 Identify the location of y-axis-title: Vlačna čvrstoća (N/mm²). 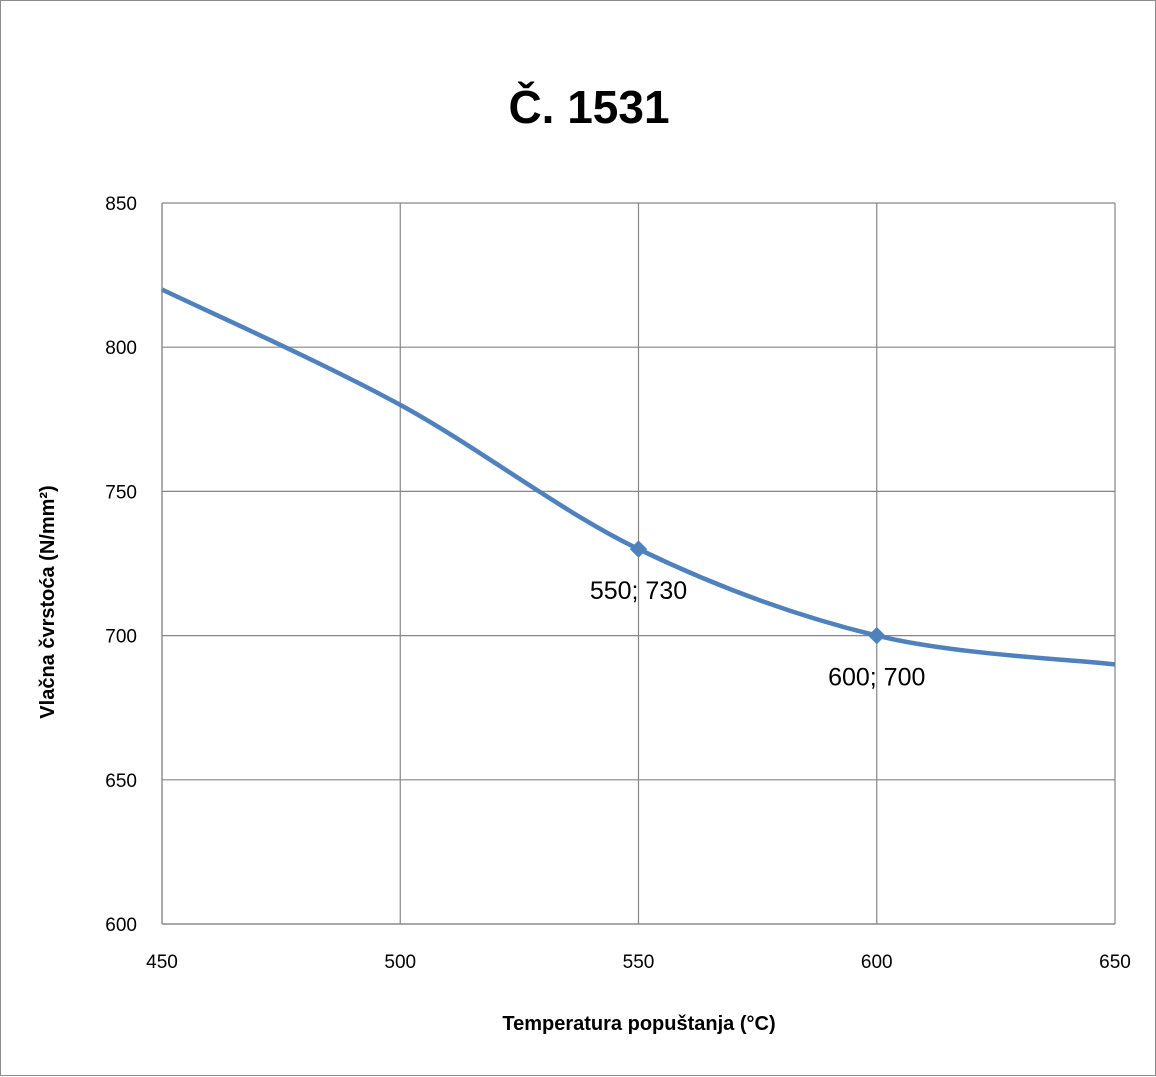
(48, 601).